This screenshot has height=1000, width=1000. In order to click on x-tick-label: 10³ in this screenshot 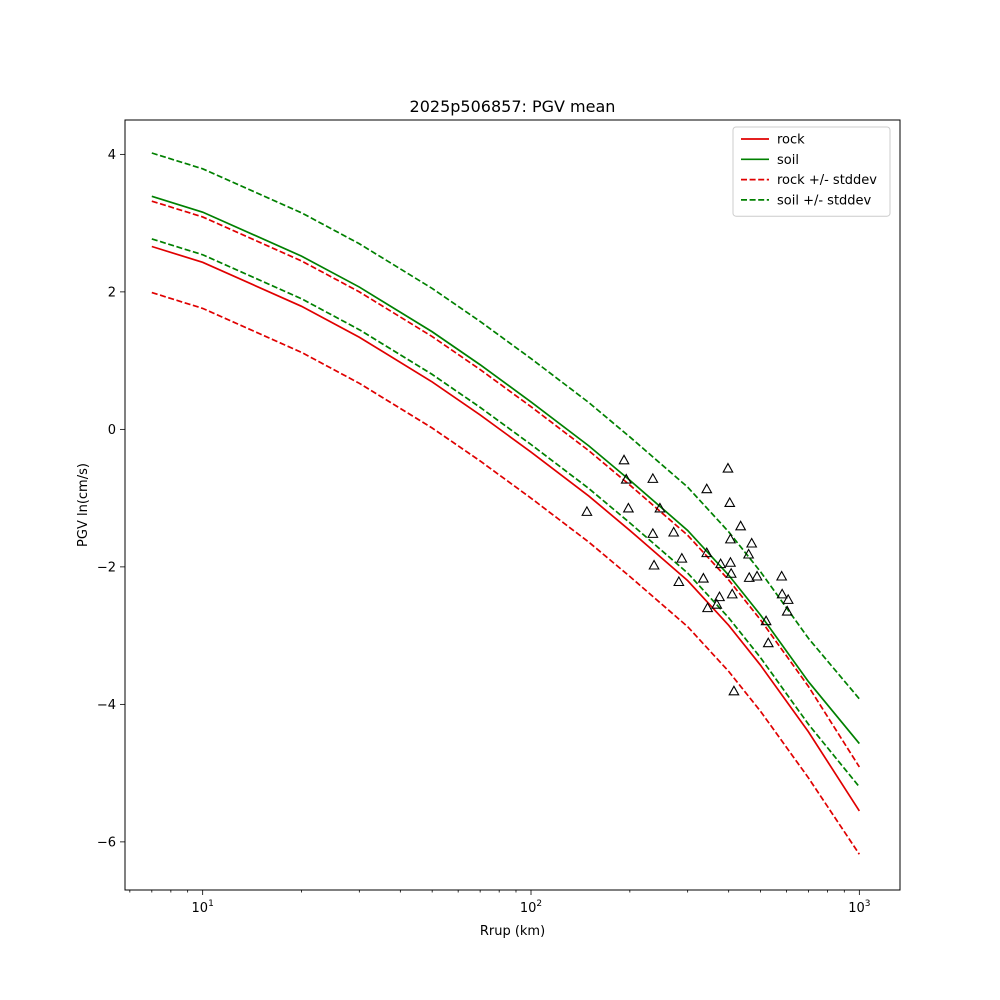, I will do `click(859, 907)`.